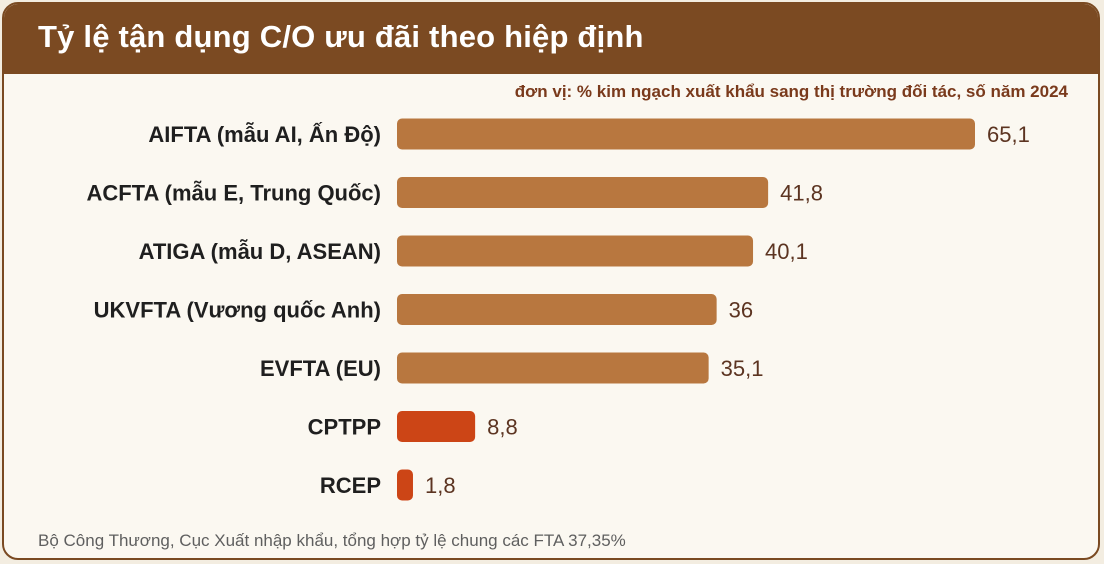  What do you see at coordinates (264, 134) in the screenshot?
I see `category-label: AIFTA (mẫu AI, Ấn Độ)` at bounding box center [264, 134].